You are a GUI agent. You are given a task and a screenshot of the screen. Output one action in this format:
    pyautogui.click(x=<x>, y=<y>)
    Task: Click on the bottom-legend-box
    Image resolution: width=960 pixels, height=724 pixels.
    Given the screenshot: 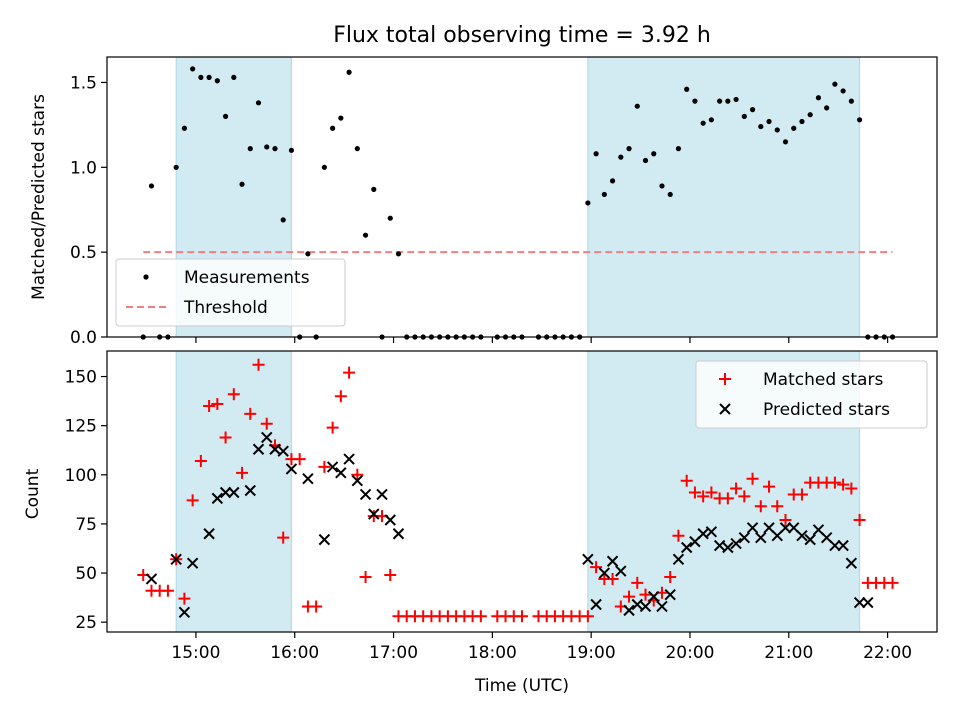 What is the action you would take?
    pyautogui.click(x=811, y=394)
    